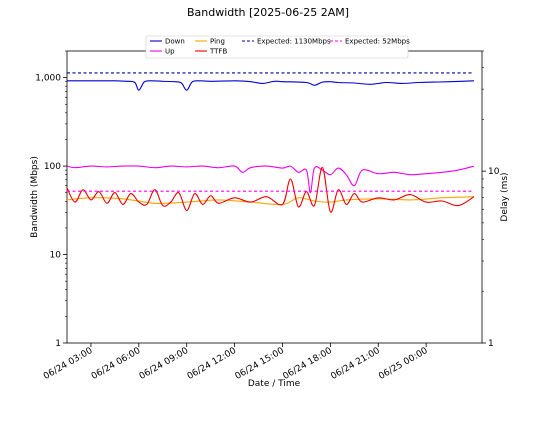 This screenshot has height=429, width=536. What do you see at coordinates (218, 52) in the screenshot?
I see `legend-label-ttfb: TTFB` at bounding box center [218, 52].